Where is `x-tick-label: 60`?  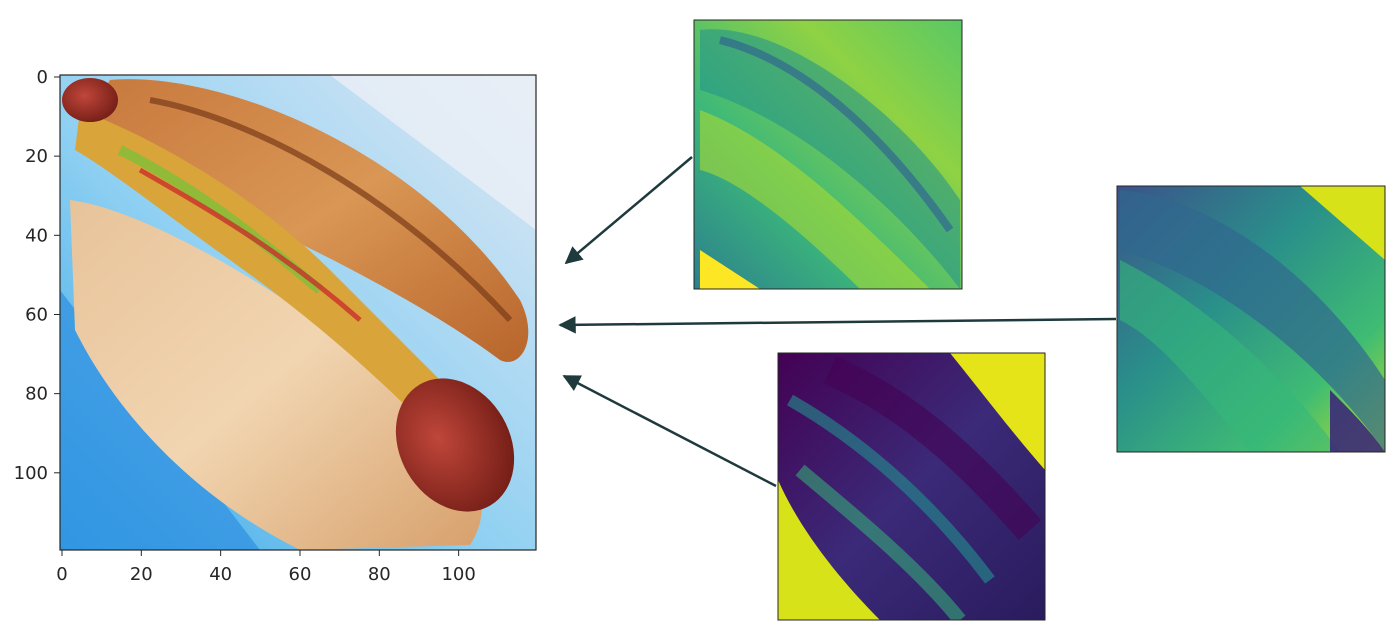
x-tick-label: 60 is located at coordinates (300, 574).